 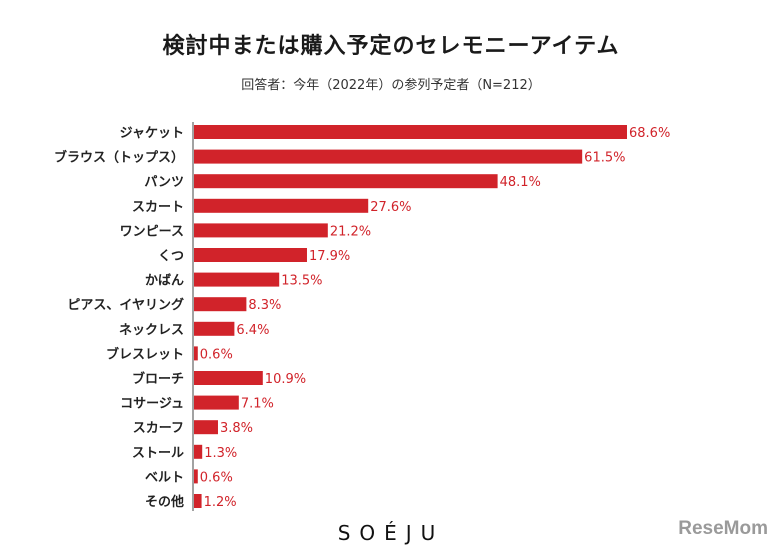 What do you see at coordinates (152, 133) in the screenshot?
I see `category-label: ジャケット` at bounding box center [152, 133].